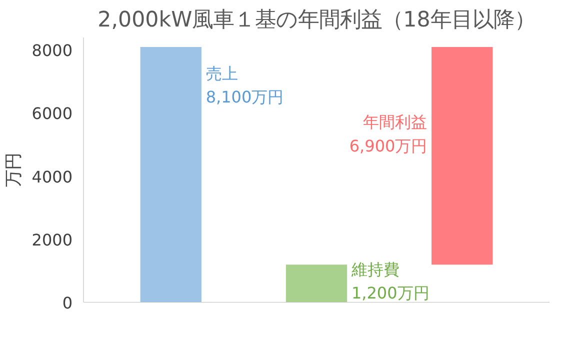 The height and width of the screenshot is (350, 569). Describe the element at coordinates (52, 50) in the screenshot. I see `y-tick-label: 8000` at that location.